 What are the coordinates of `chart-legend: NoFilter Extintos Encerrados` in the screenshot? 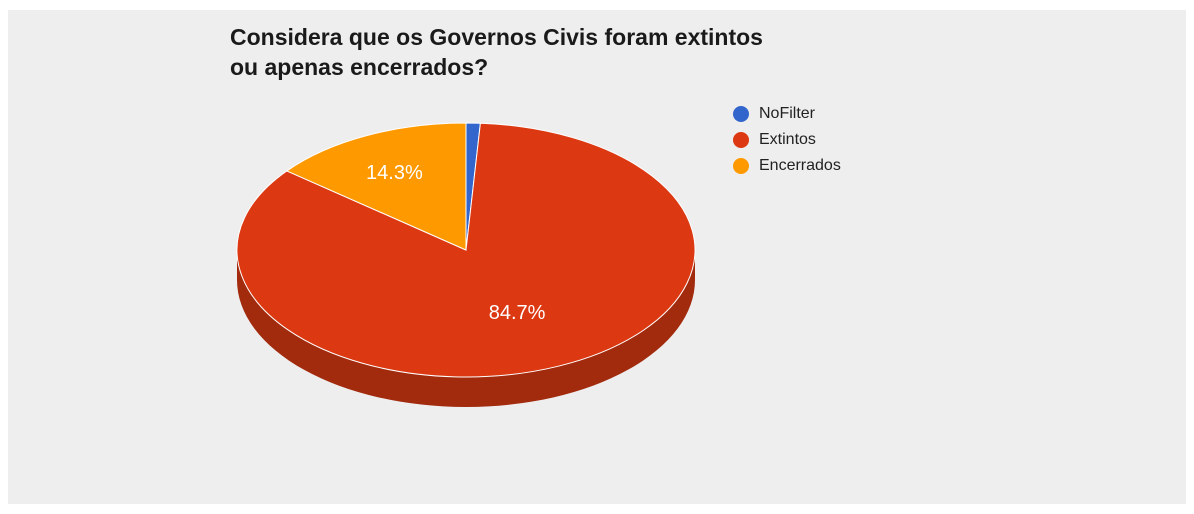 It's located at (787, 140).